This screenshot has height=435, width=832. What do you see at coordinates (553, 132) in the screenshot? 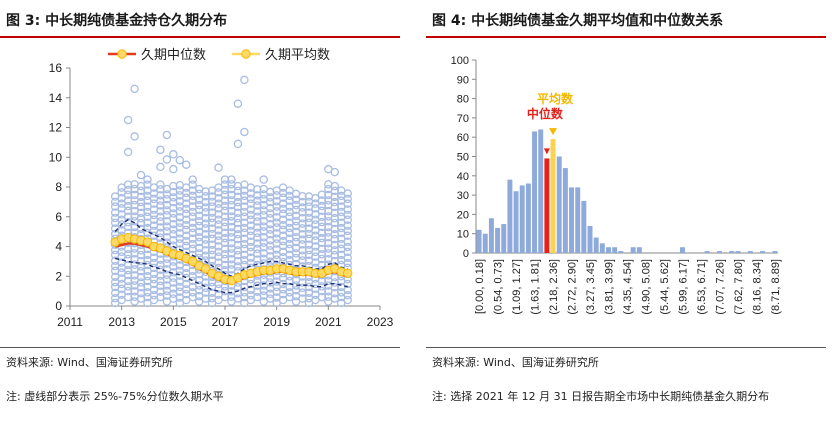
I see `mean-marker` at bounding box center [553, 132].